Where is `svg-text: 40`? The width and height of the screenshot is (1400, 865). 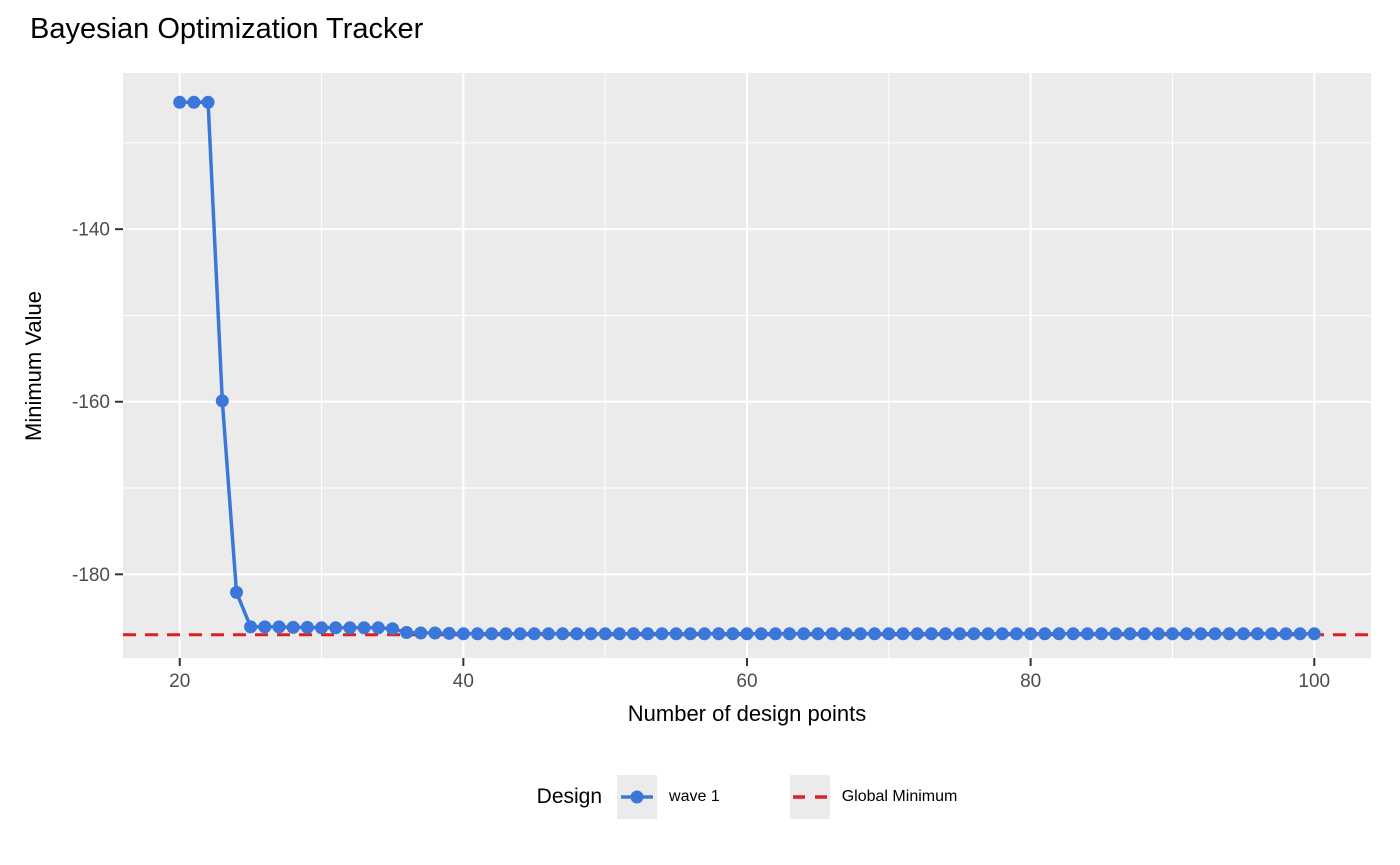
svg-text: 40 is located at coordinates (463, 681).